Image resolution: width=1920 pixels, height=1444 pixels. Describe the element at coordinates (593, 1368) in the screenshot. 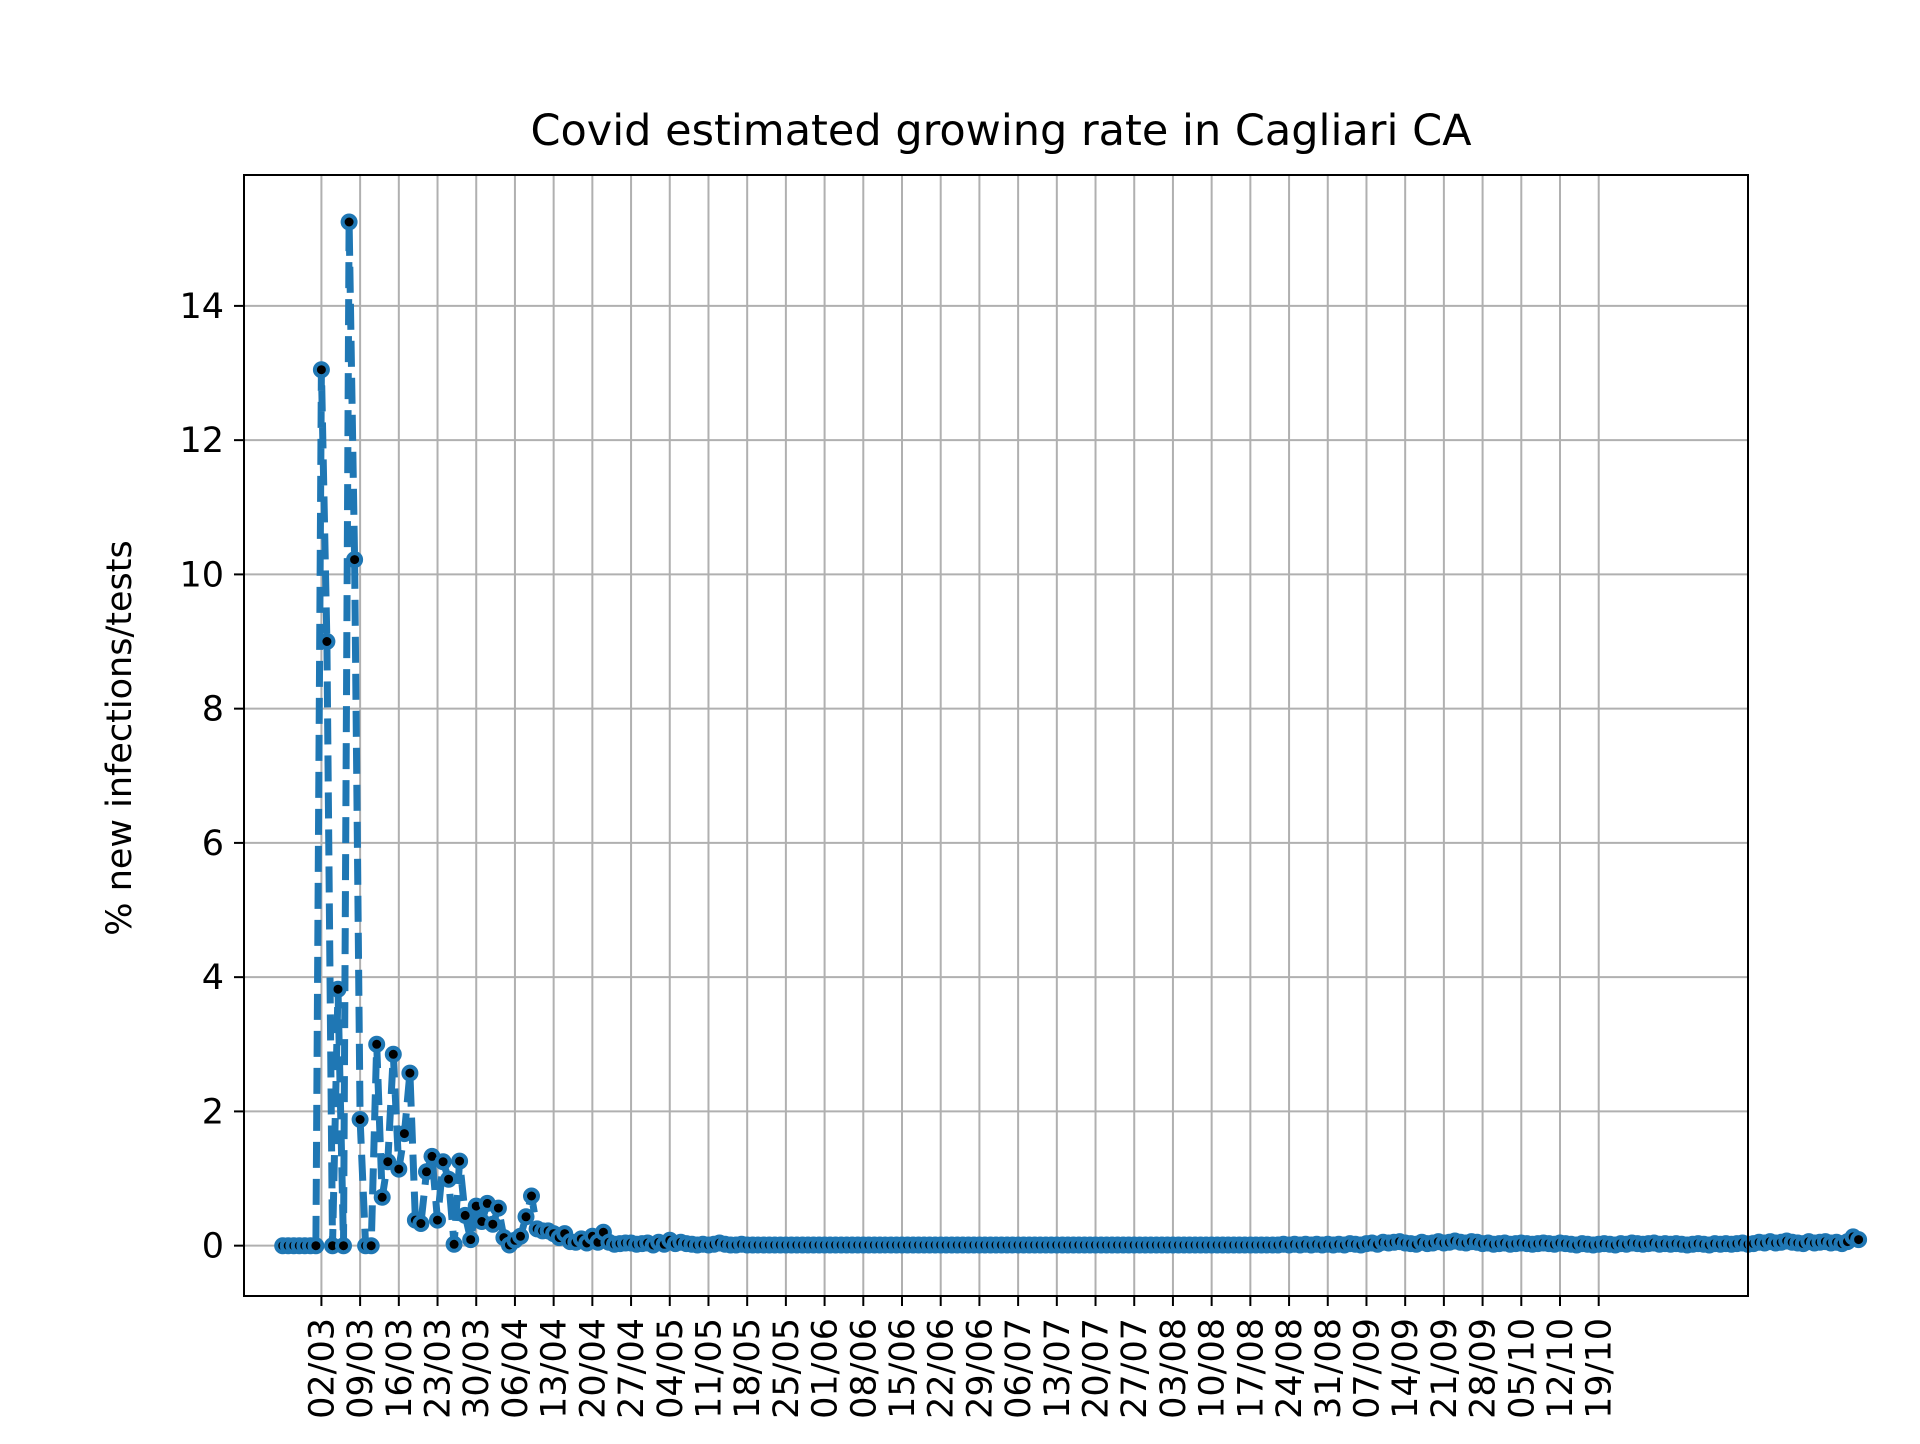

I see `x-tick-label: 20/04` at that location.